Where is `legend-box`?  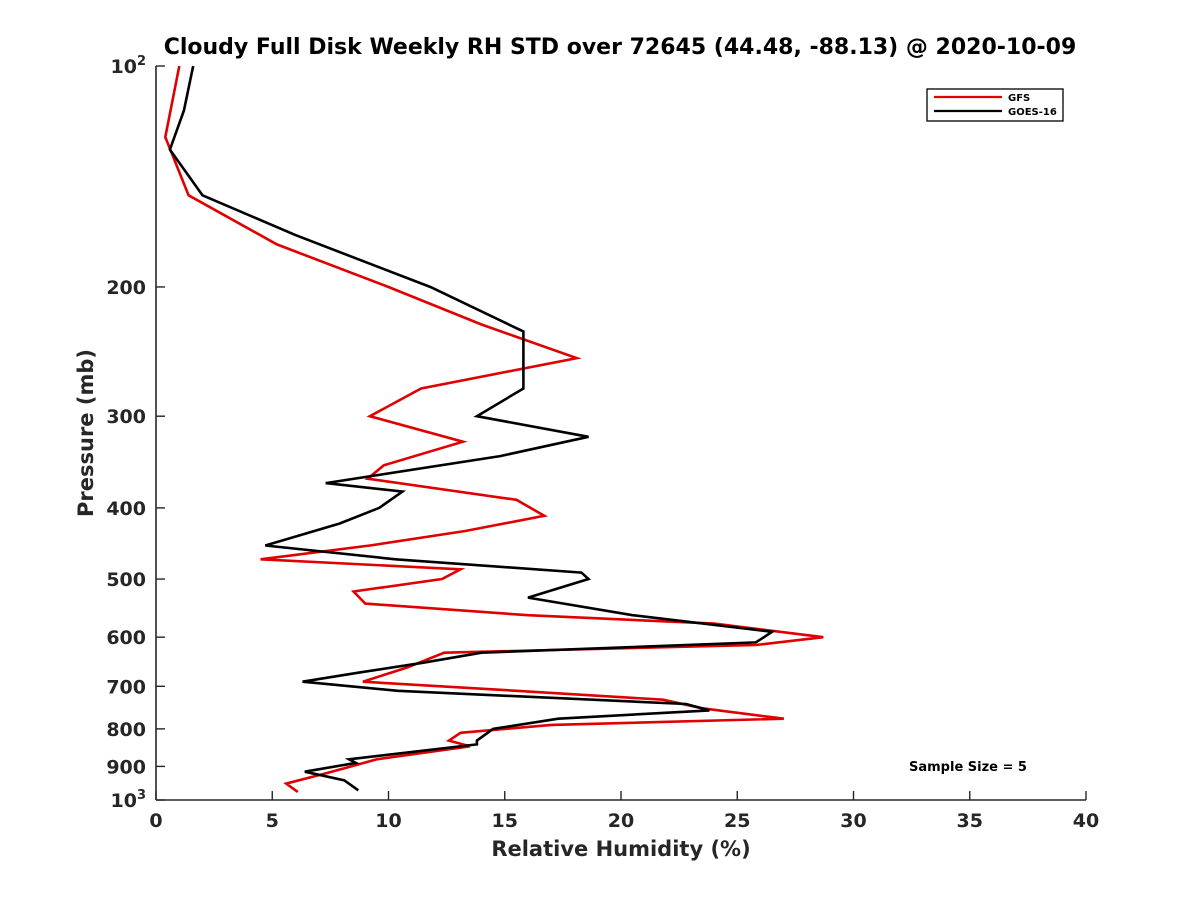 legend-box is located at coordinates (995, 105).